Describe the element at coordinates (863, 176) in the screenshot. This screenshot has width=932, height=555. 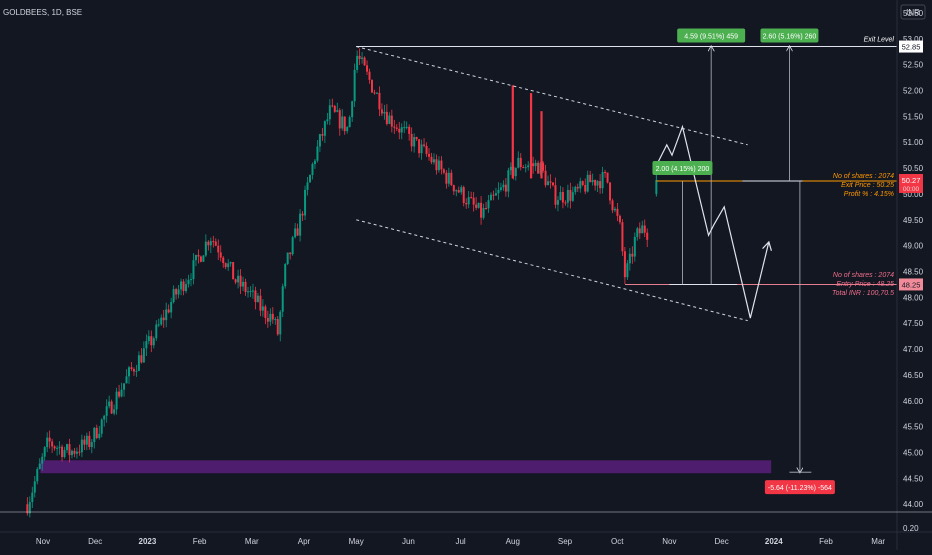
I see `exit-block-line: No of shares : 2074` at that location.